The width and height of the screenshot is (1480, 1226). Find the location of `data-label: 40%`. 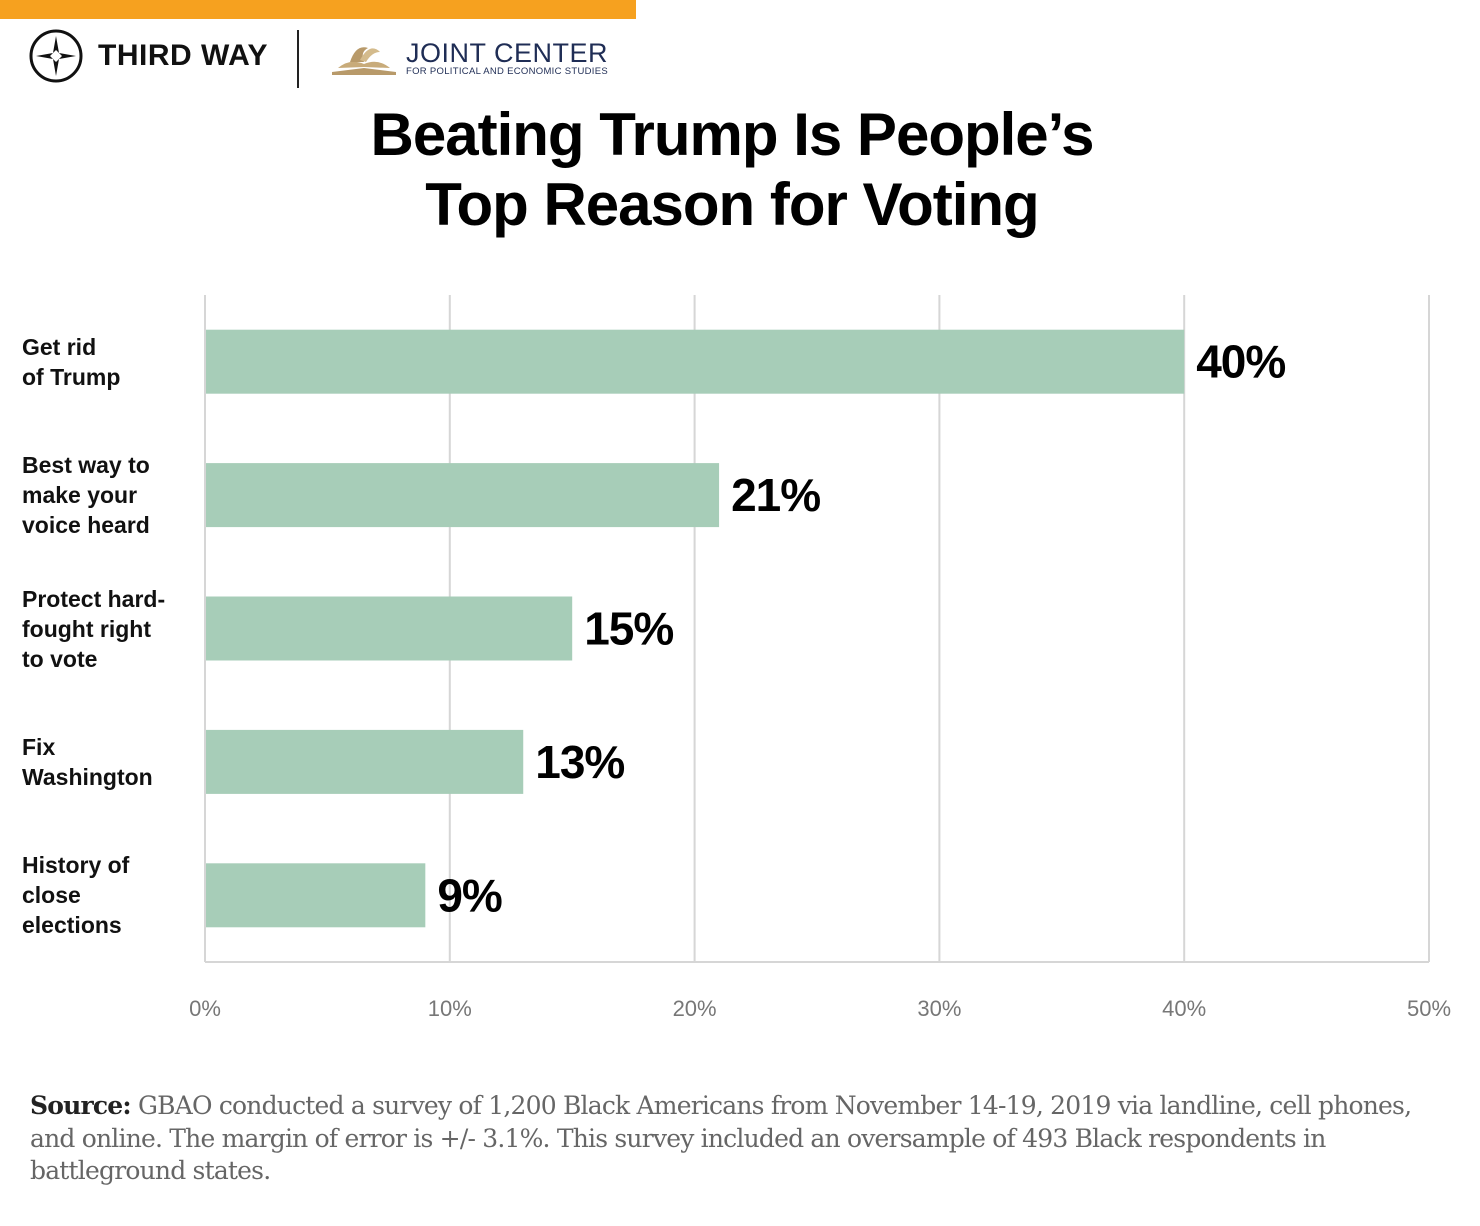

data-label: 40% is located at coordinates (1240, 362).